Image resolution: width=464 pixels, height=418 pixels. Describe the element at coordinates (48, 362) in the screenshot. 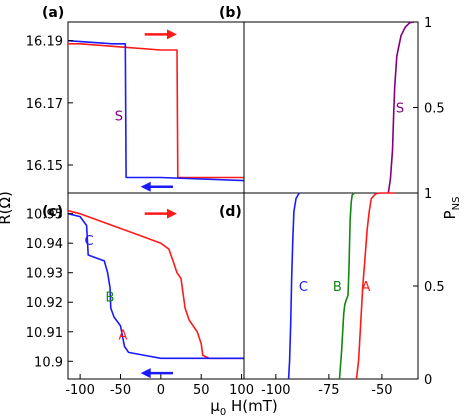

I see `y-tick-label: 10.9` at that location.